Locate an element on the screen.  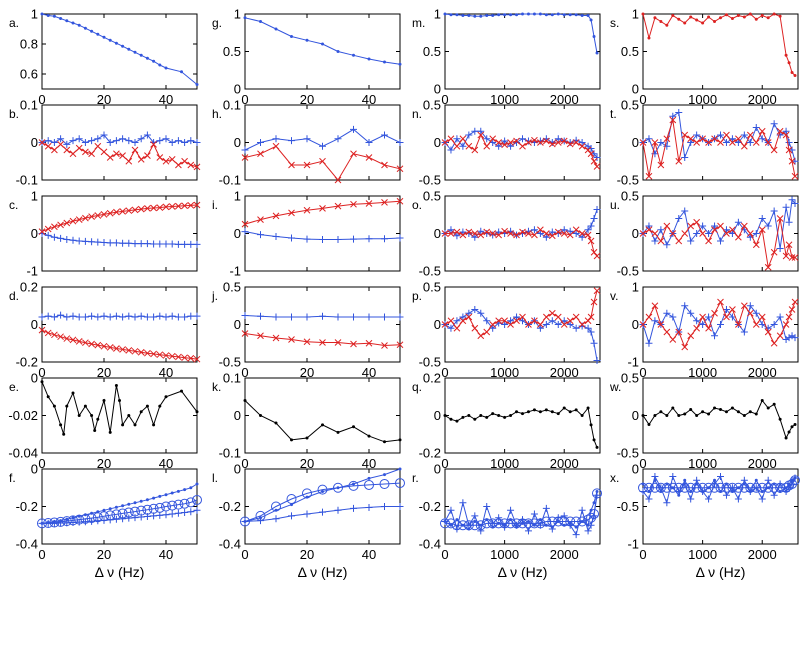
subplot-p: p.-0.500.50 1000 2000 is located at coordinates (506, 330).